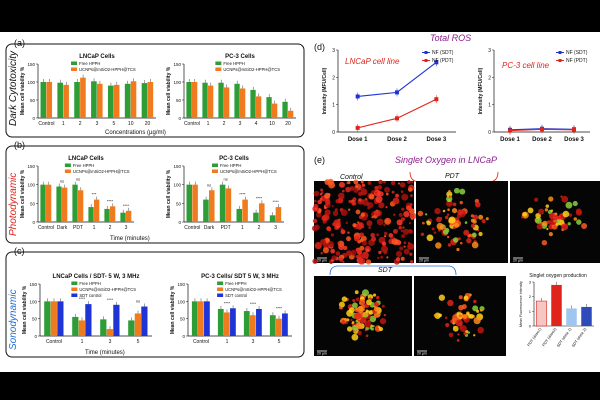  I want to click on legend-marker, so click(560, 60).